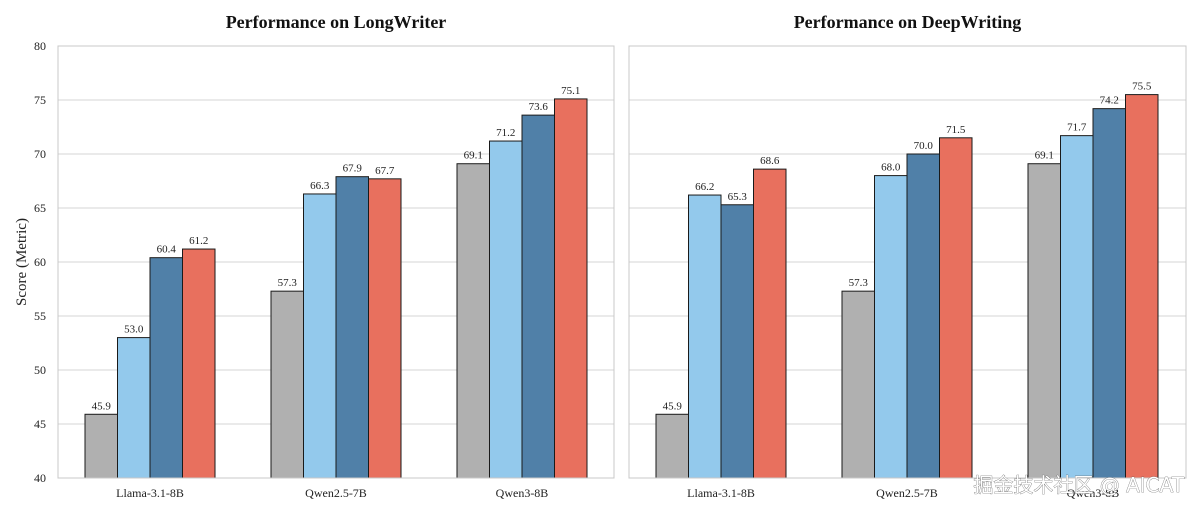  I want to click on bar-value-label: 71.7, so click(1077, 128).